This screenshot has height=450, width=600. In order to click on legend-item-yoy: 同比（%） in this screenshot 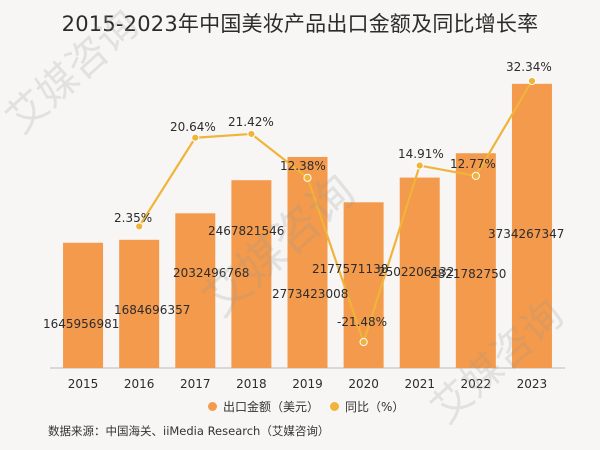, I will do `click(367, 406)`.